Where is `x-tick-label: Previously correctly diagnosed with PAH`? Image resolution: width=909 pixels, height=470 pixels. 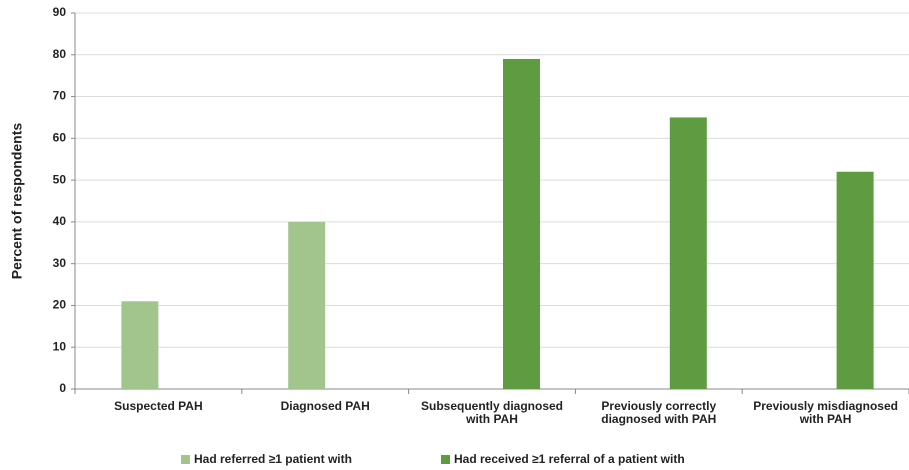
x-tick-label: Previously correctly diagnosed with PAH is located at coordinates (659, 412).